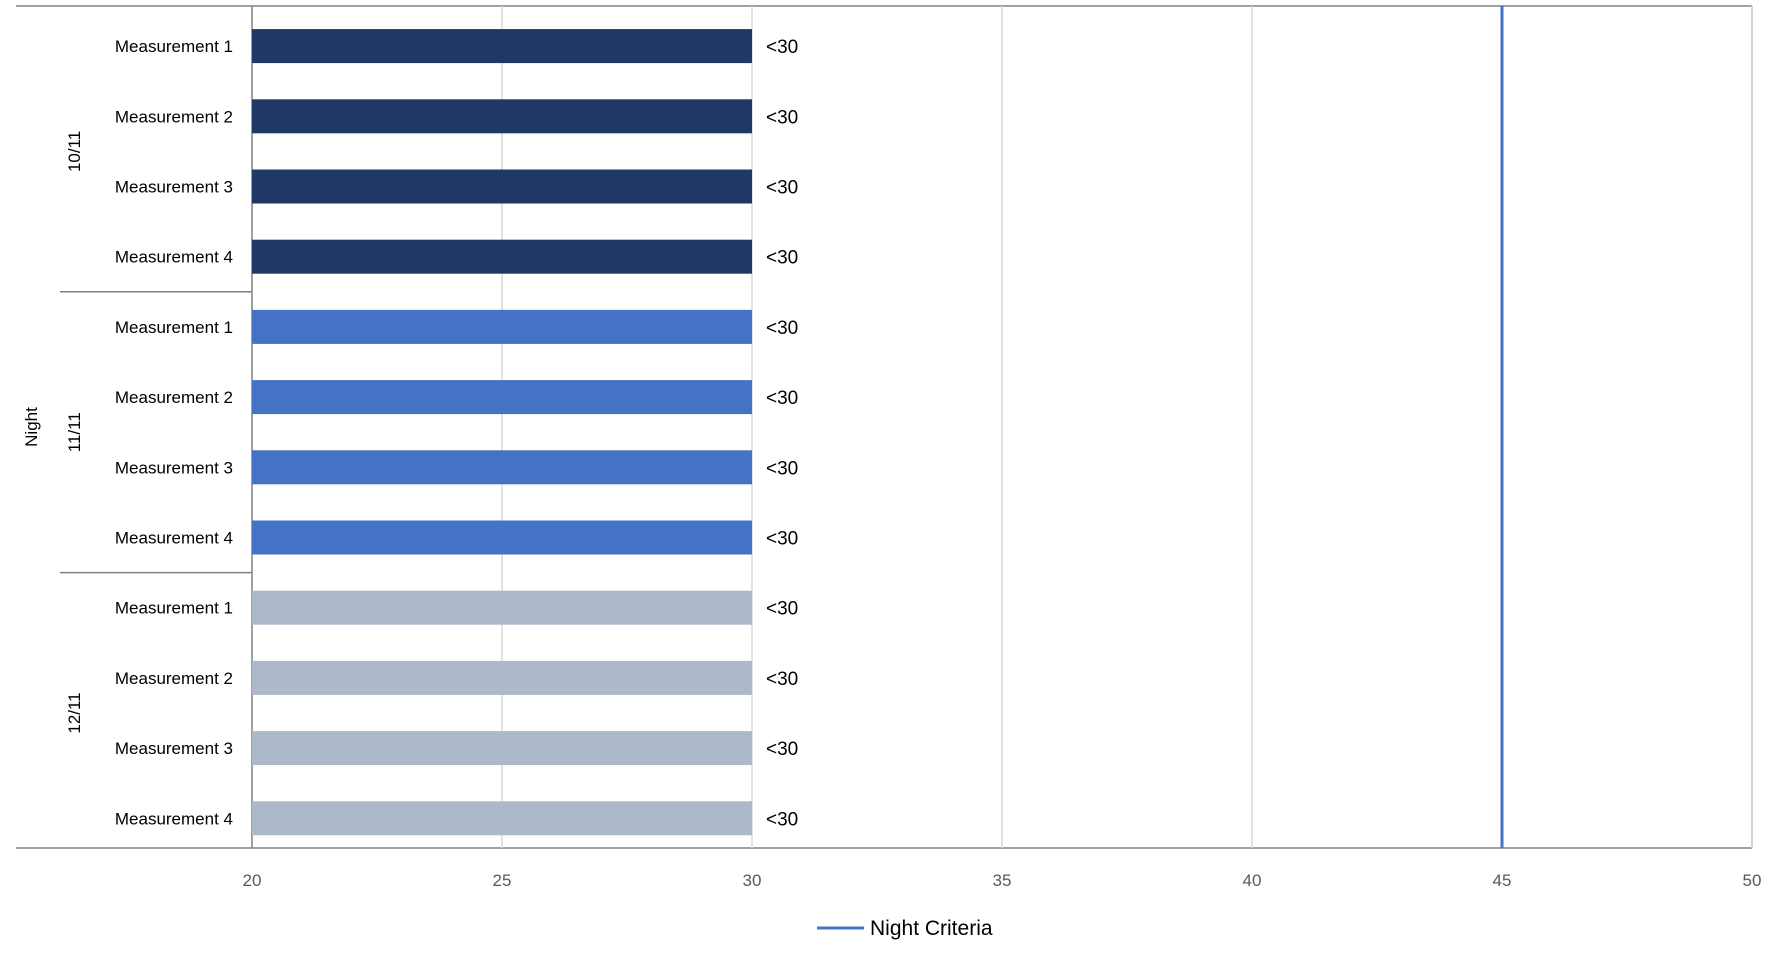 Image resolution: width=1788 pixels, height=962 pixels. Describe the element at coordinates (931, 928) in the screenshot. I see `legend-label: Night Criteria` at that location.